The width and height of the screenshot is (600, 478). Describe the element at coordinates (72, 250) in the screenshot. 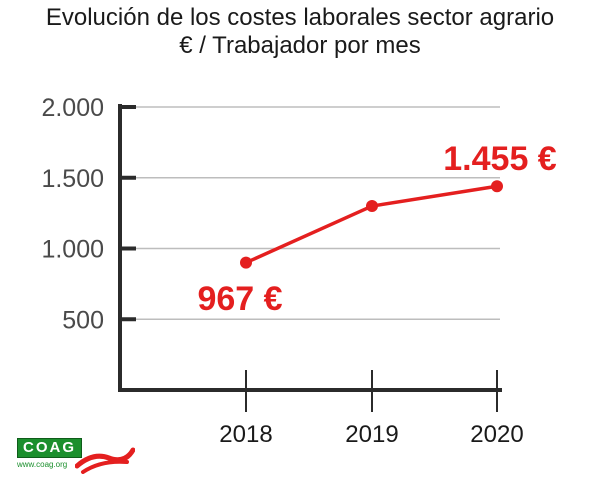

I see `y-tick-label: 1.000` at that location.